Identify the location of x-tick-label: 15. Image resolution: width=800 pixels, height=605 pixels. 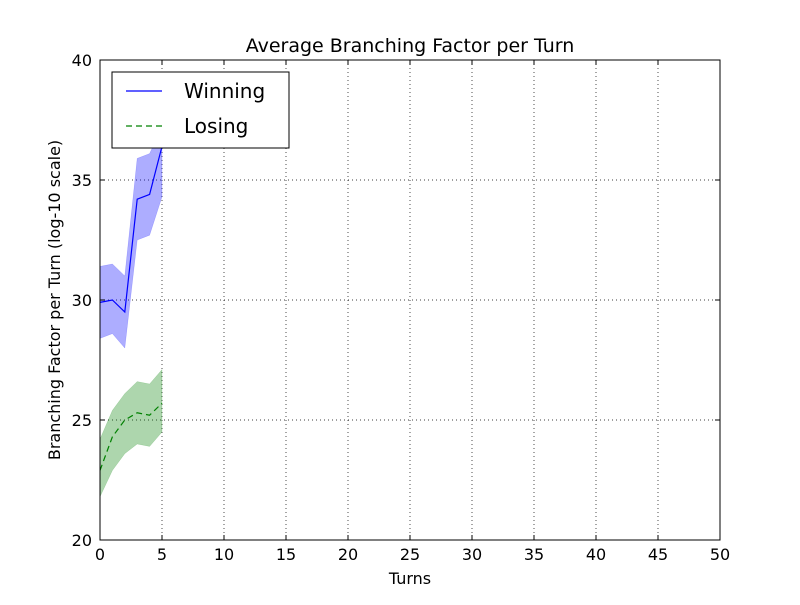
(286, 554).